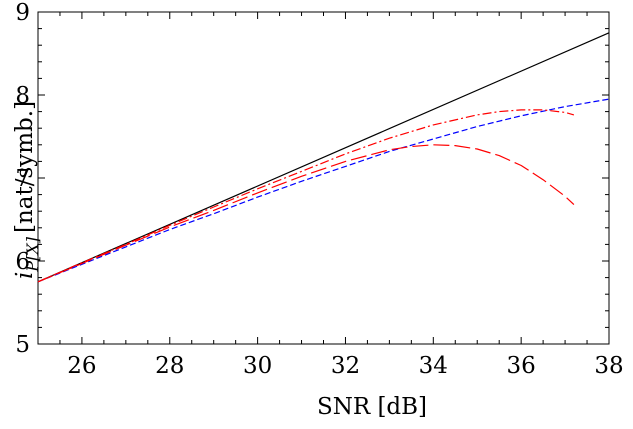 This screenshot has width=633, height=429. What do you see at coordinates (345, 366) in the screenshot?
I see `x-tick-label: 32` at bounding box center [345, 366].